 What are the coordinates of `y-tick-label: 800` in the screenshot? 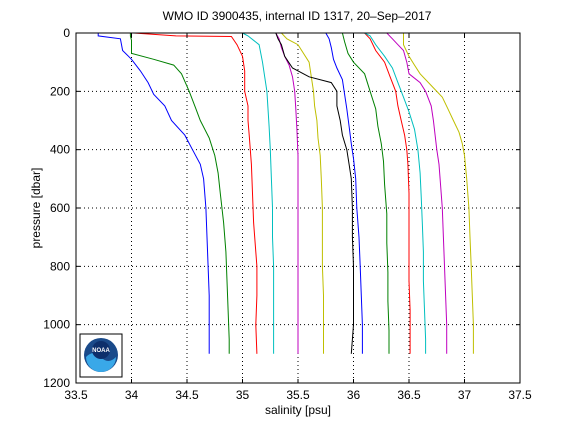 It's located at (60, 266).